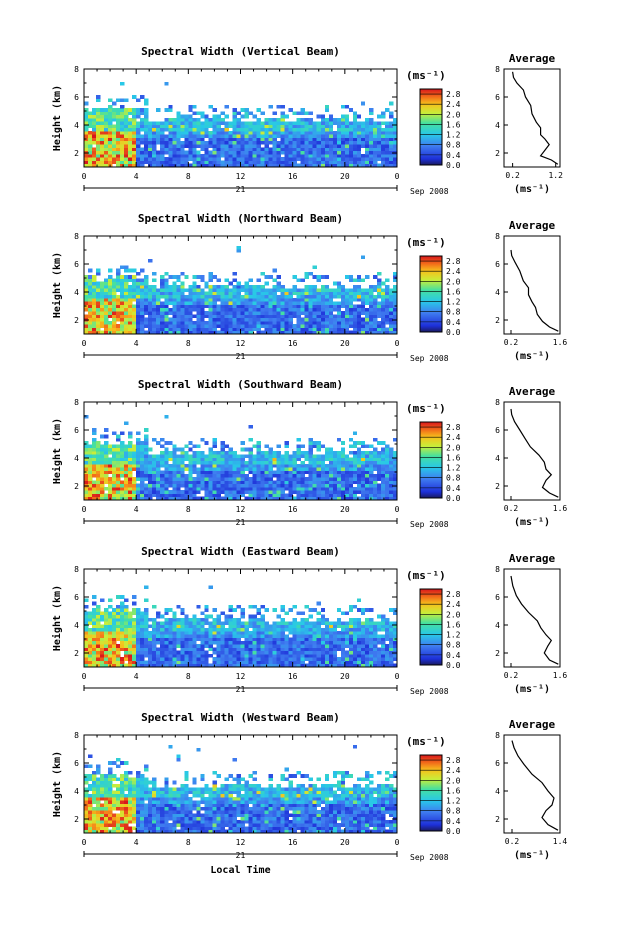 The image size is (618, 929). What do you see at coordinates (532, 689) in the screenshot?
I see `profile-x-axis-label: (ms⁻¹)` at bounding box center [532, 689].